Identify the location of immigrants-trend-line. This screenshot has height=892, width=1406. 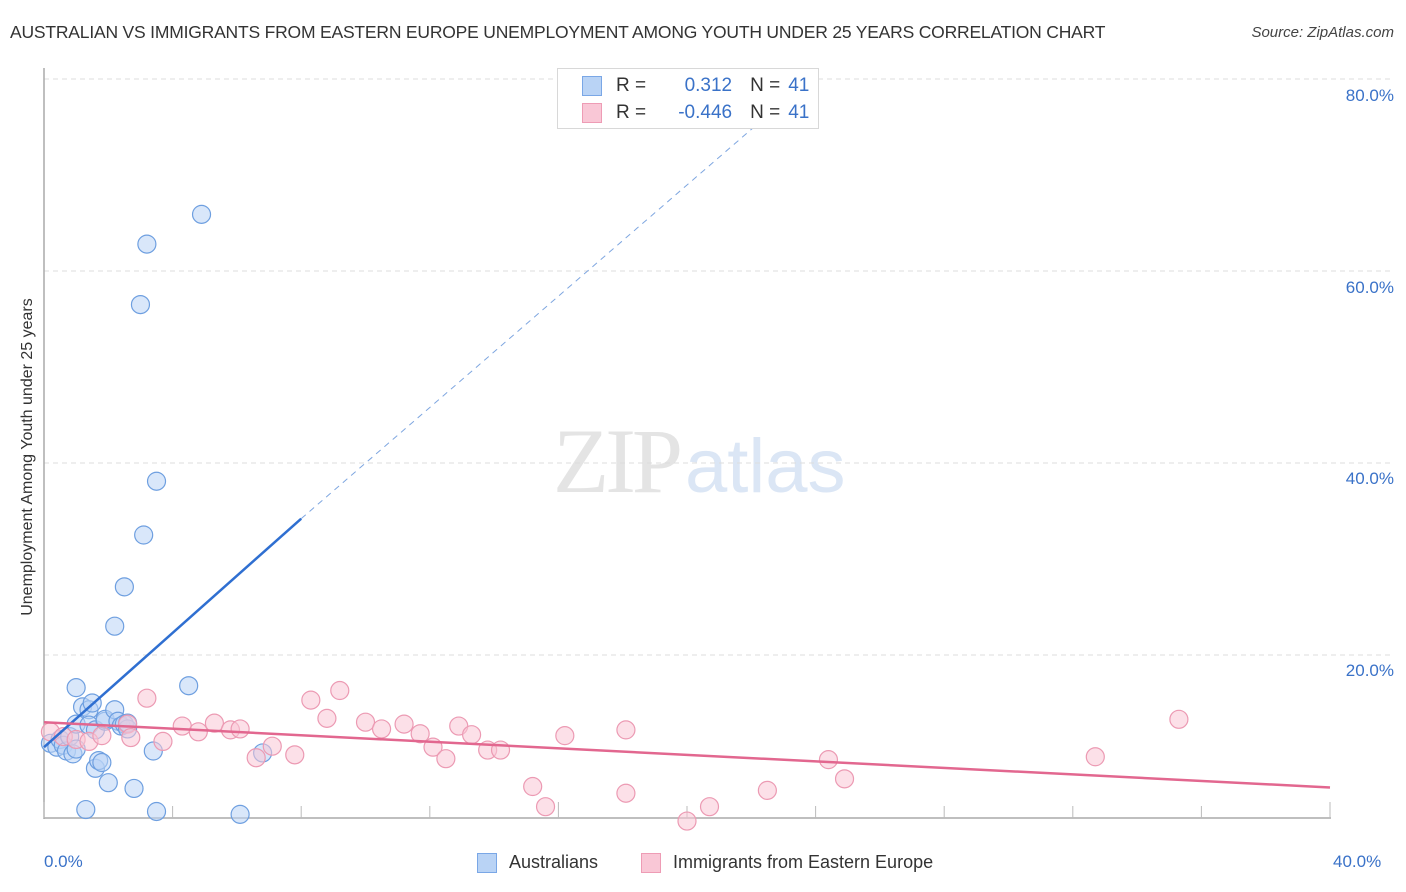
(687, 754).